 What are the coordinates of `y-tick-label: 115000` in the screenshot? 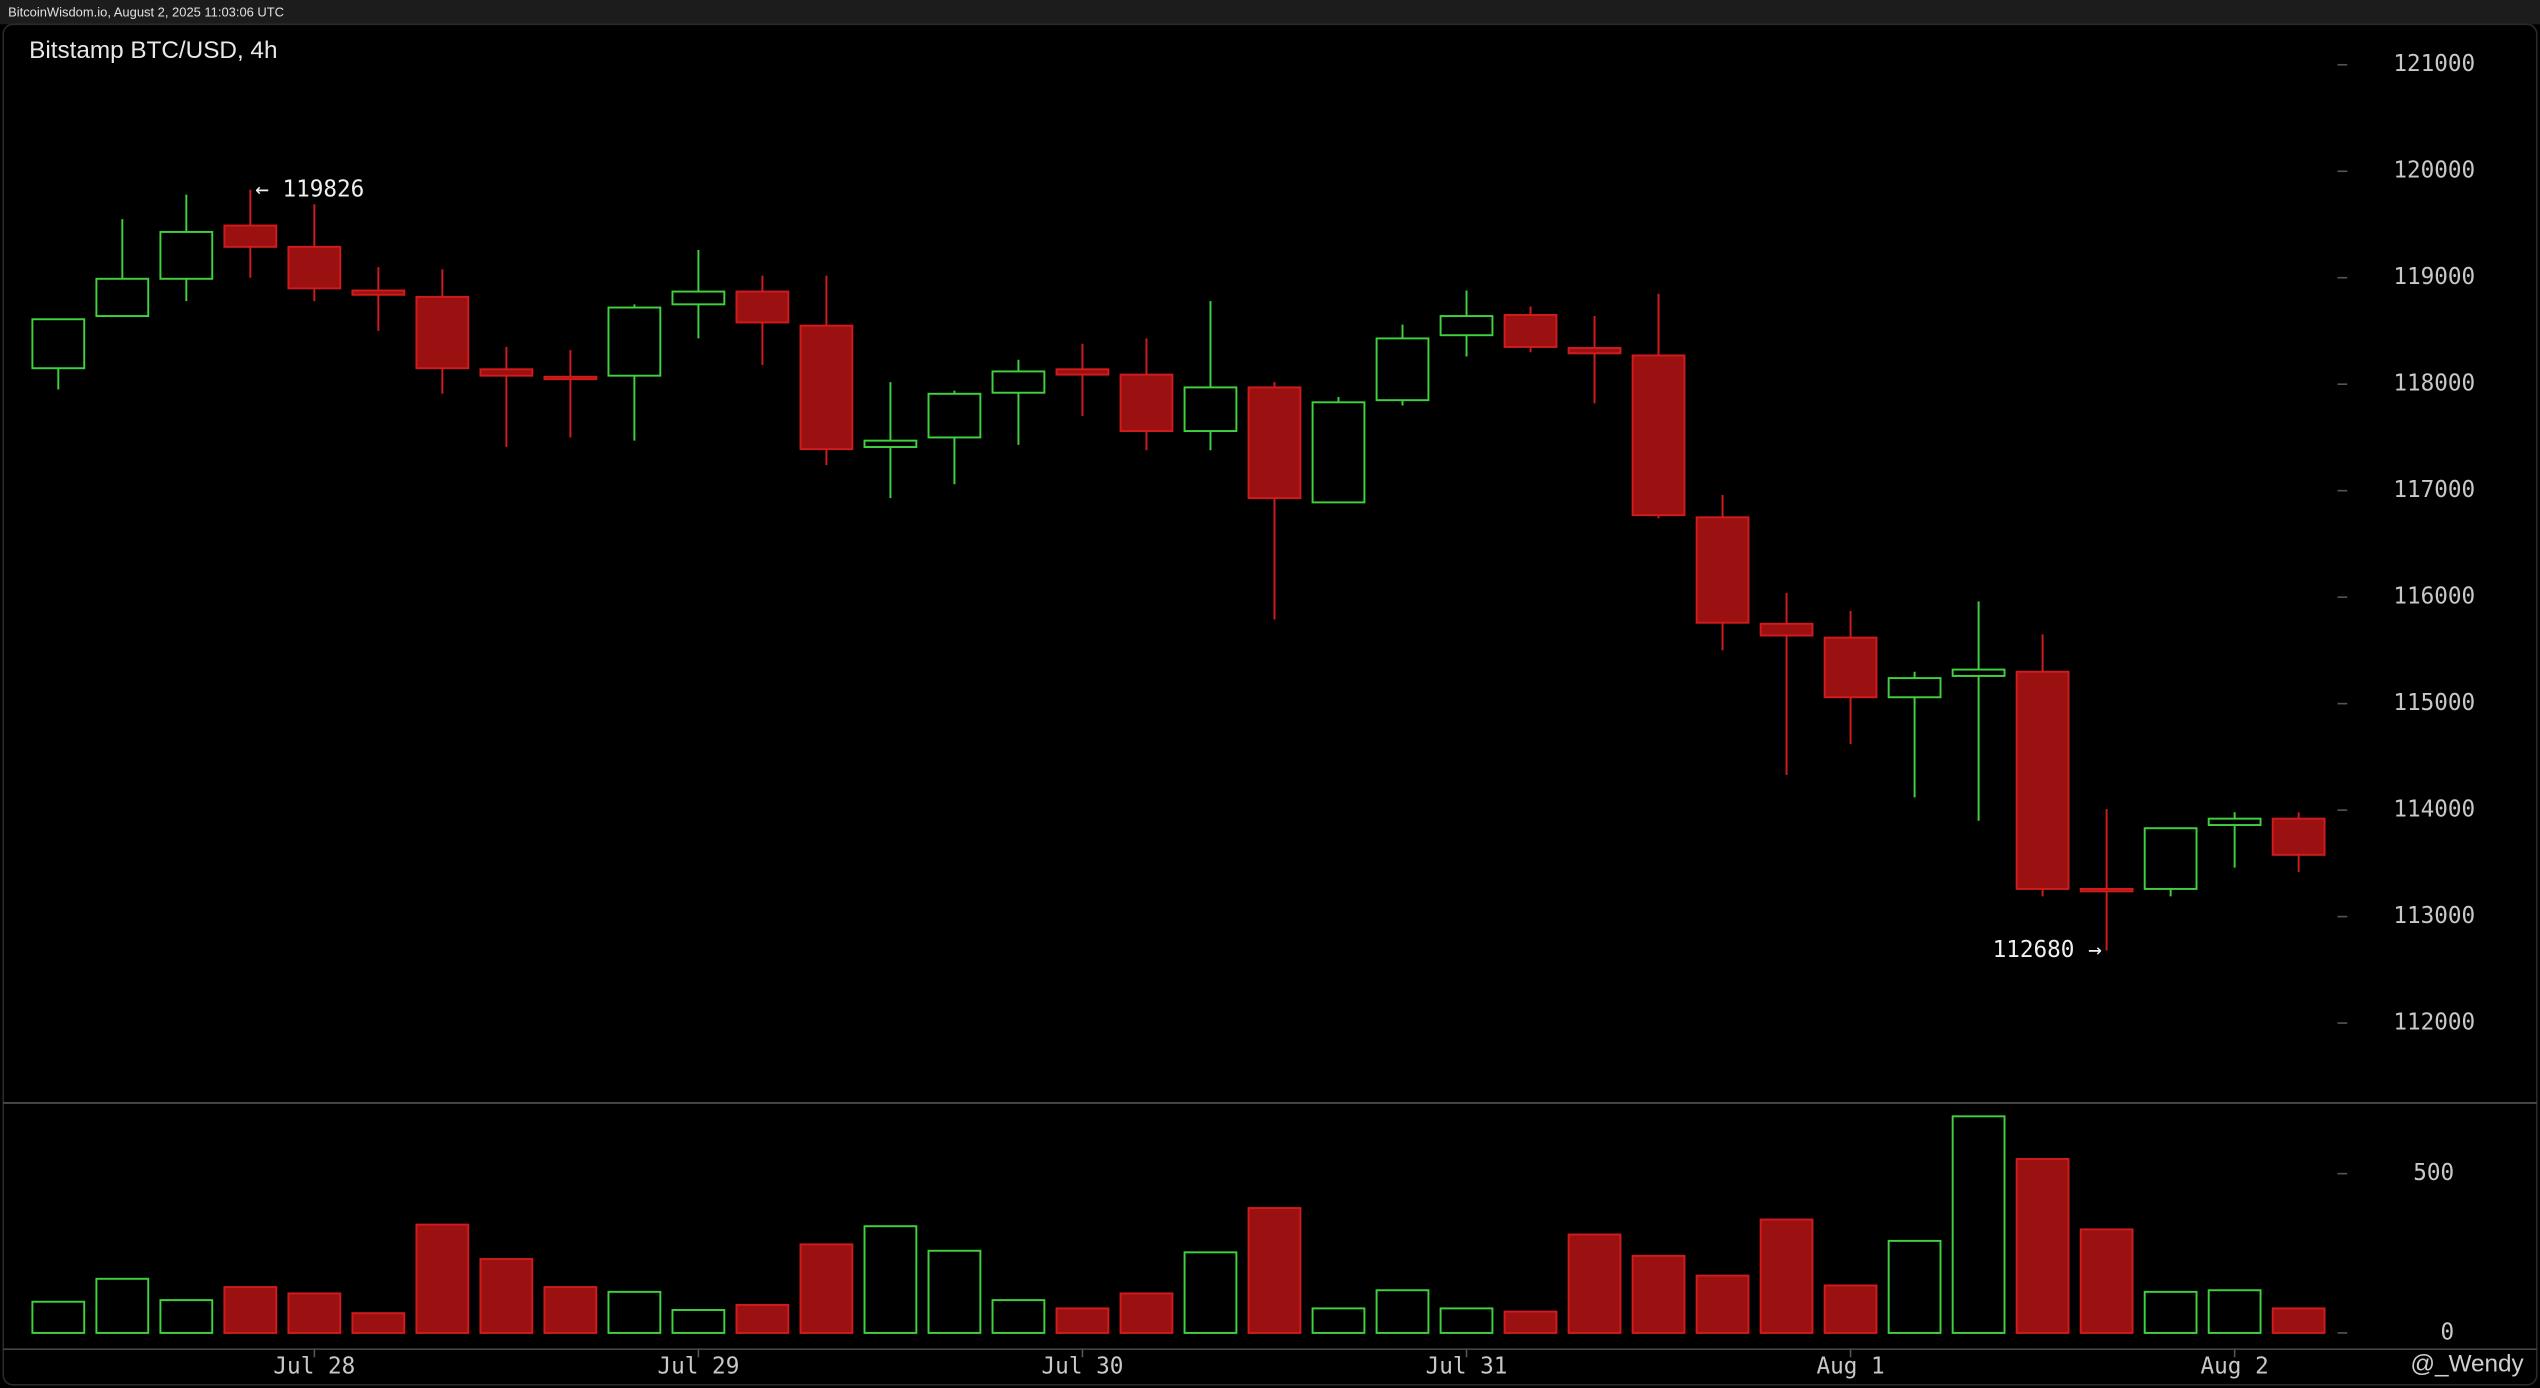 It's located at (2434, 703).